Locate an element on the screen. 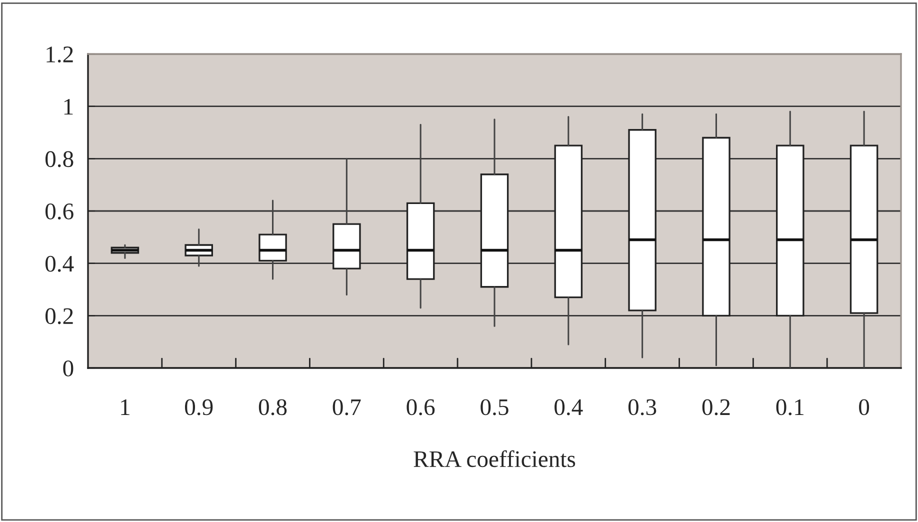 This screenshot has height=522, width=918. x-tick-label: 0.9 is located at coordinates (199, 407).